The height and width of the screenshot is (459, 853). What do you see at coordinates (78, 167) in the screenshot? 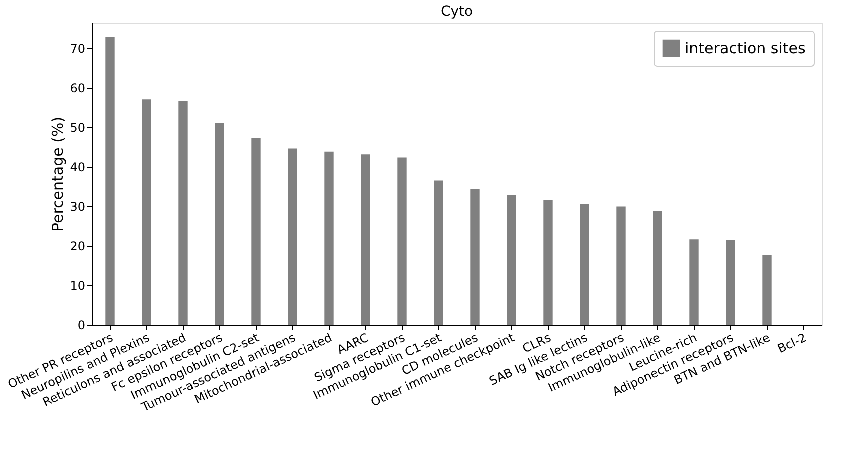
I see `y-tick-label: 40` at bounding box center [78, 167].